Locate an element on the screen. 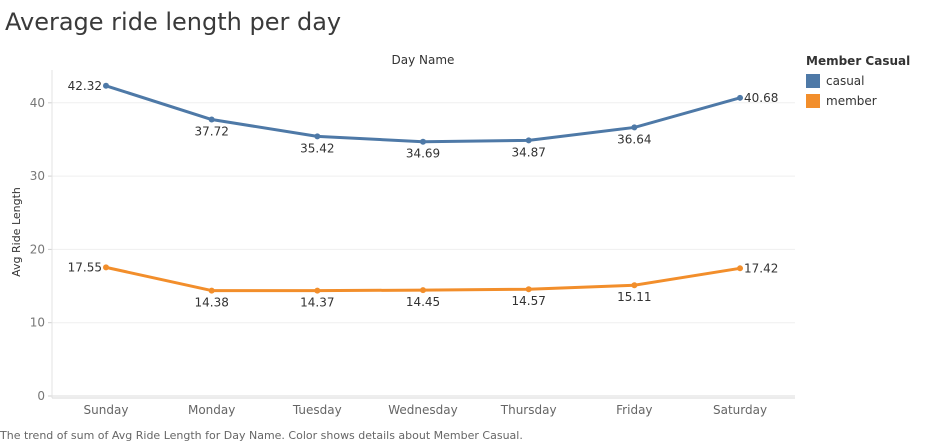 The width and height of the screenshot is (944, 444). data-label-member: 17.42 is located at coordinates (761, 268).